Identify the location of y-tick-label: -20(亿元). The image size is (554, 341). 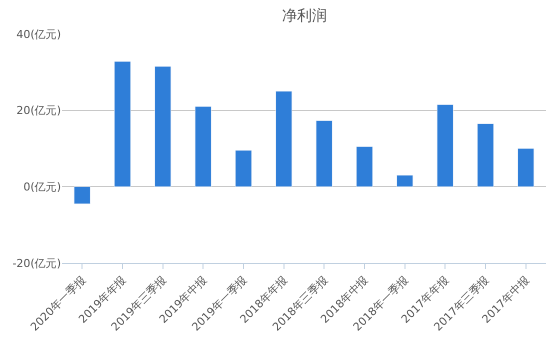
(36, 263).